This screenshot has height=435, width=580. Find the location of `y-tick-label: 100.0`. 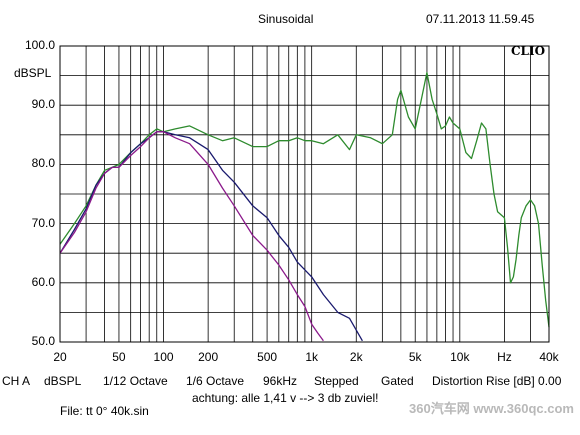

y-tick-label: 100.0 is located at coordinates (39, 45).